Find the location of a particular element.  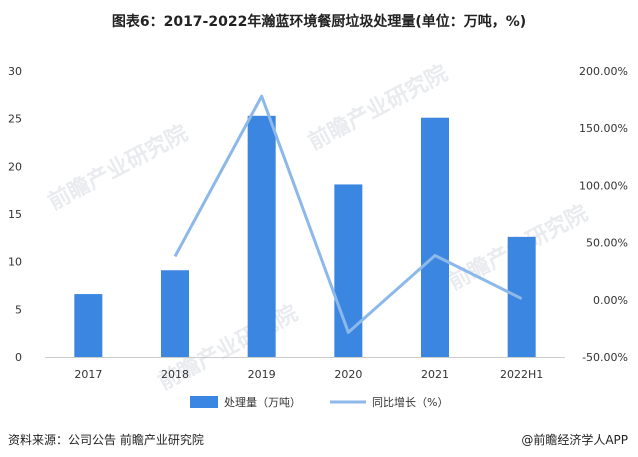

legend-line-label: 同比增长（%） is located at coordinates (410, 402).